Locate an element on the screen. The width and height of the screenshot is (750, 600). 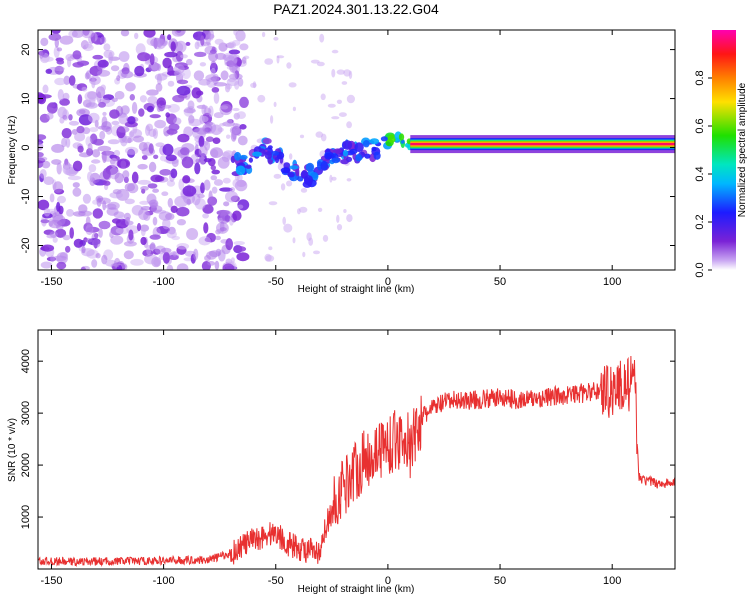
chart-title: PAZ1.2024.301.13.22.G04 is located at coordinates (356, 9).